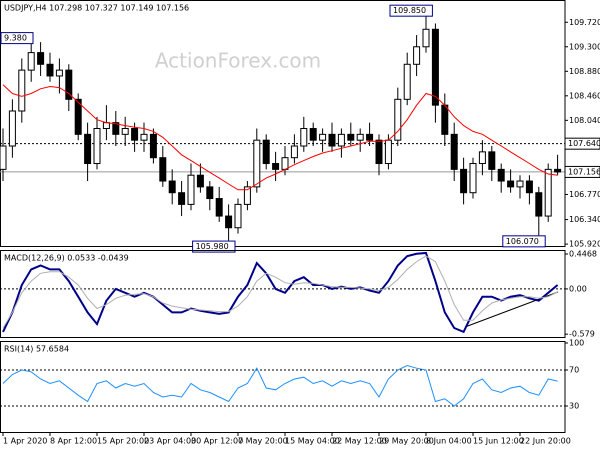  I want to click on x-tick-label: 22 May 12:00, so click(359, 441).